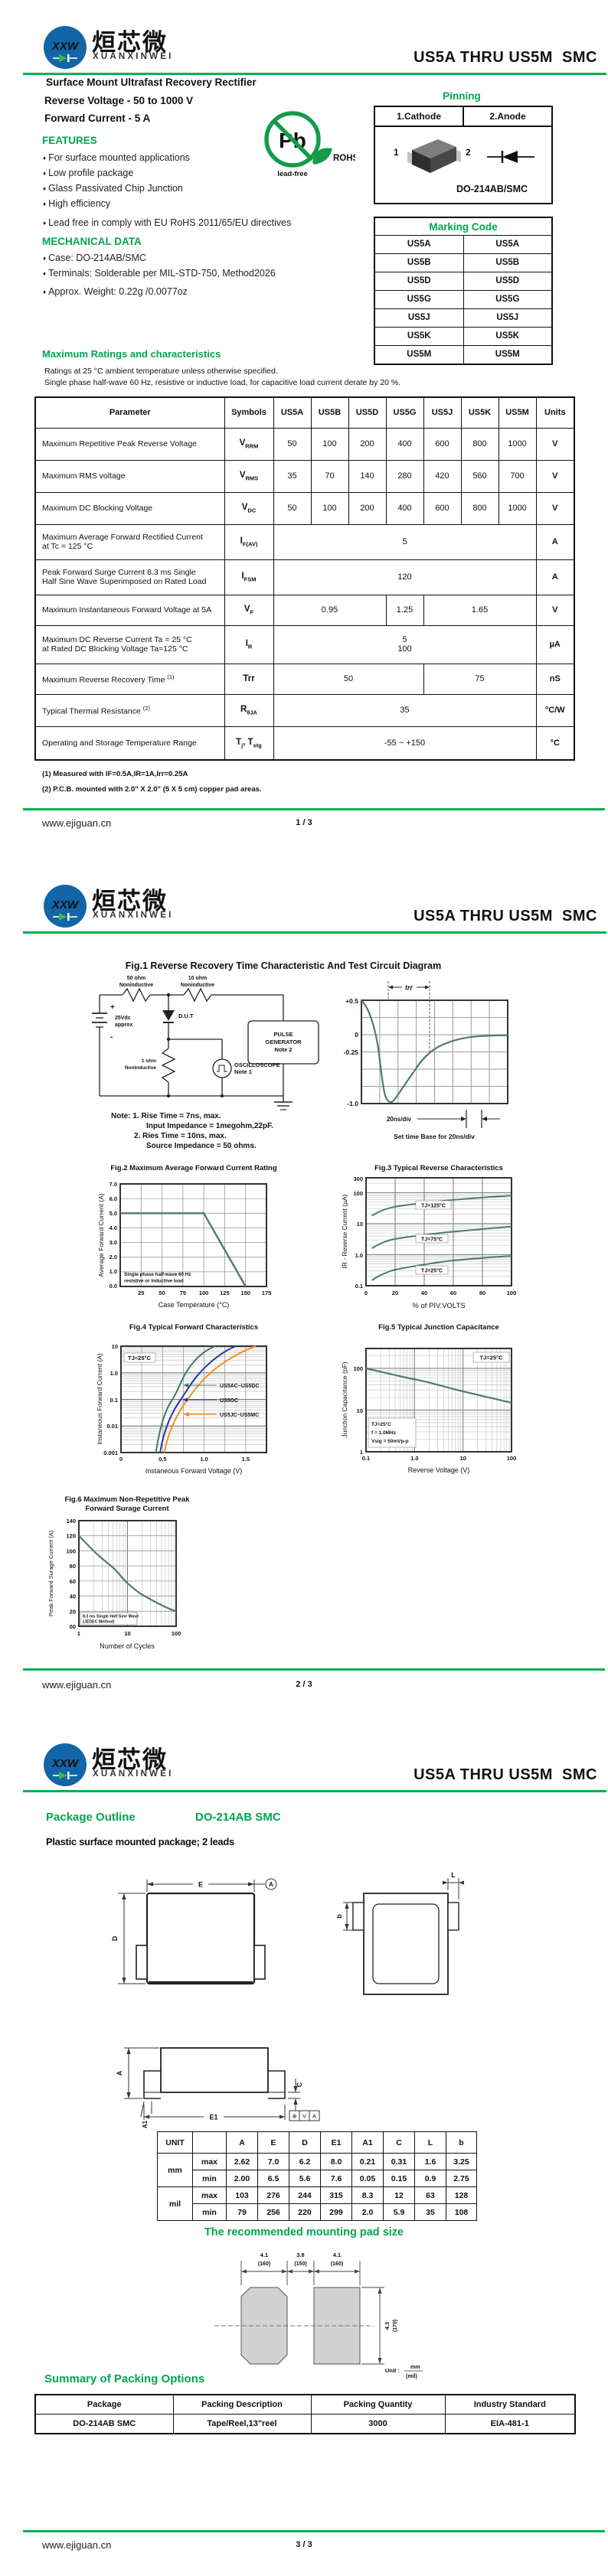  I want to click on fig4-ylabel: Instaneous Forward Current (A), so click(99, 1399).